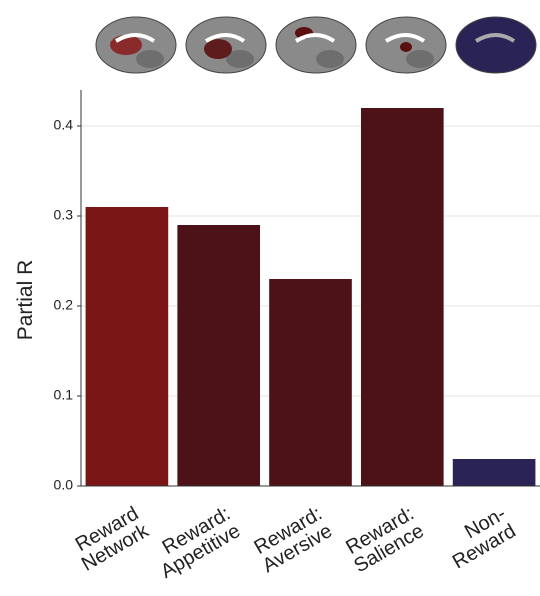 The image size is (540, 596). I want to click on brain-icons, so click(316, 45).